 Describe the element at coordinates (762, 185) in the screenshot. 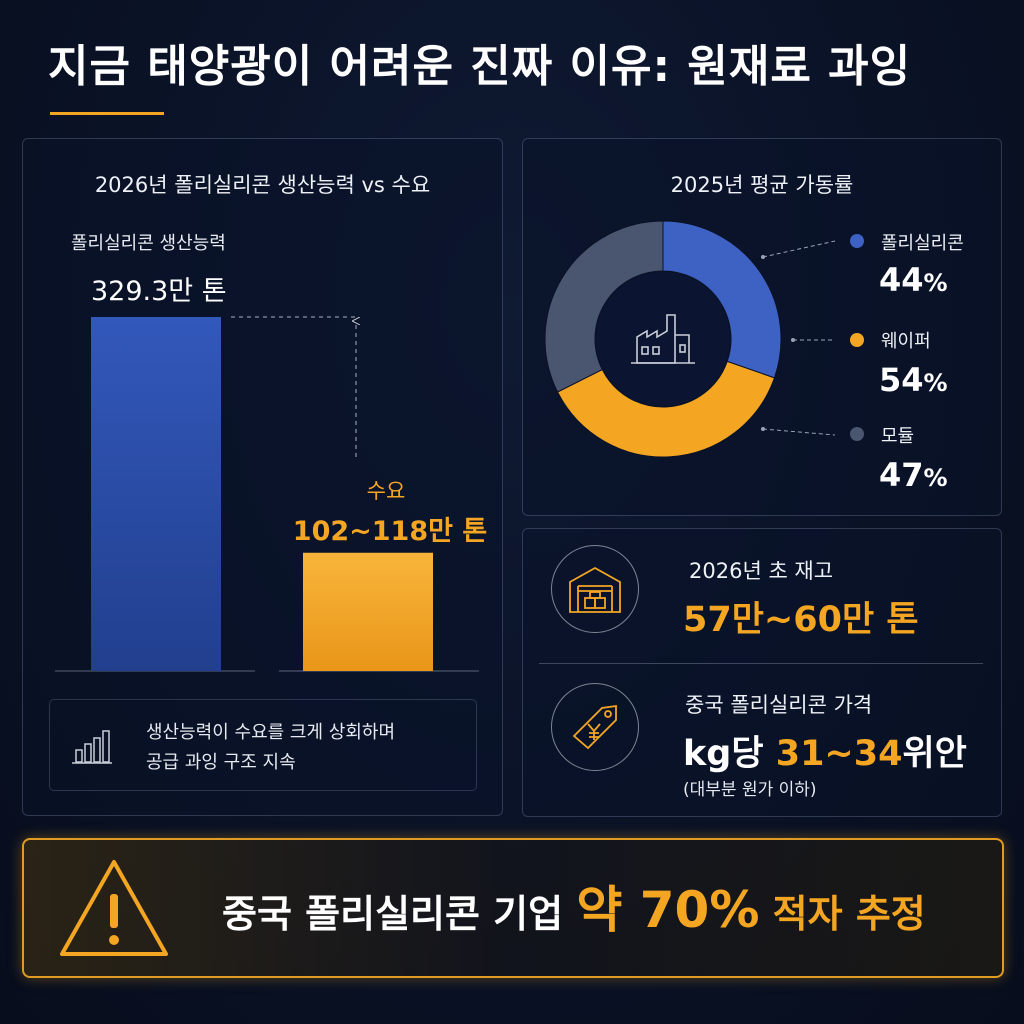

I see `utilization-chart-title: 2025년 평균 가동률` at that location.